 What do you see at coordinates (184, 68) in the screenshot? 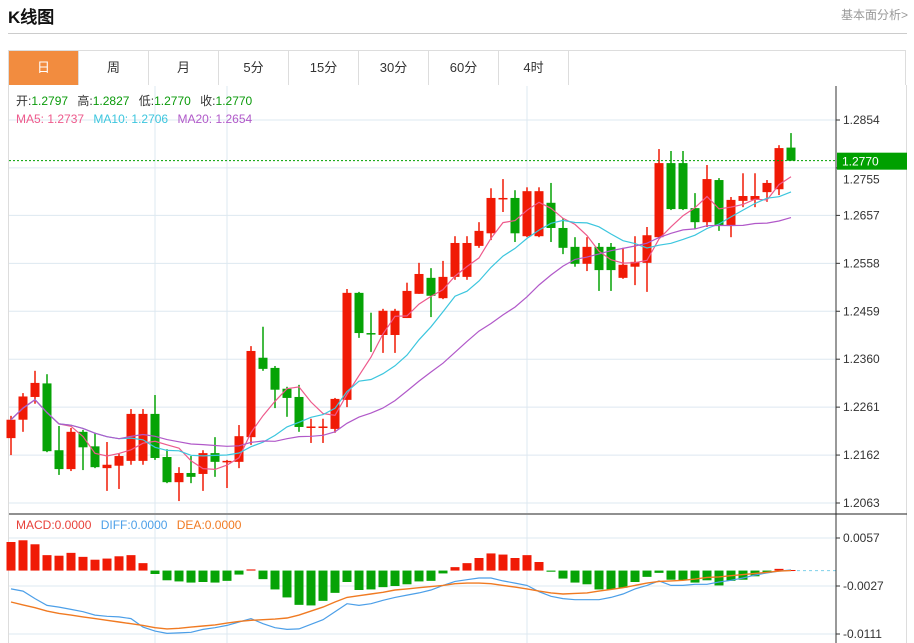
I see `tab-month: 月` at bounding box center [184, 68].